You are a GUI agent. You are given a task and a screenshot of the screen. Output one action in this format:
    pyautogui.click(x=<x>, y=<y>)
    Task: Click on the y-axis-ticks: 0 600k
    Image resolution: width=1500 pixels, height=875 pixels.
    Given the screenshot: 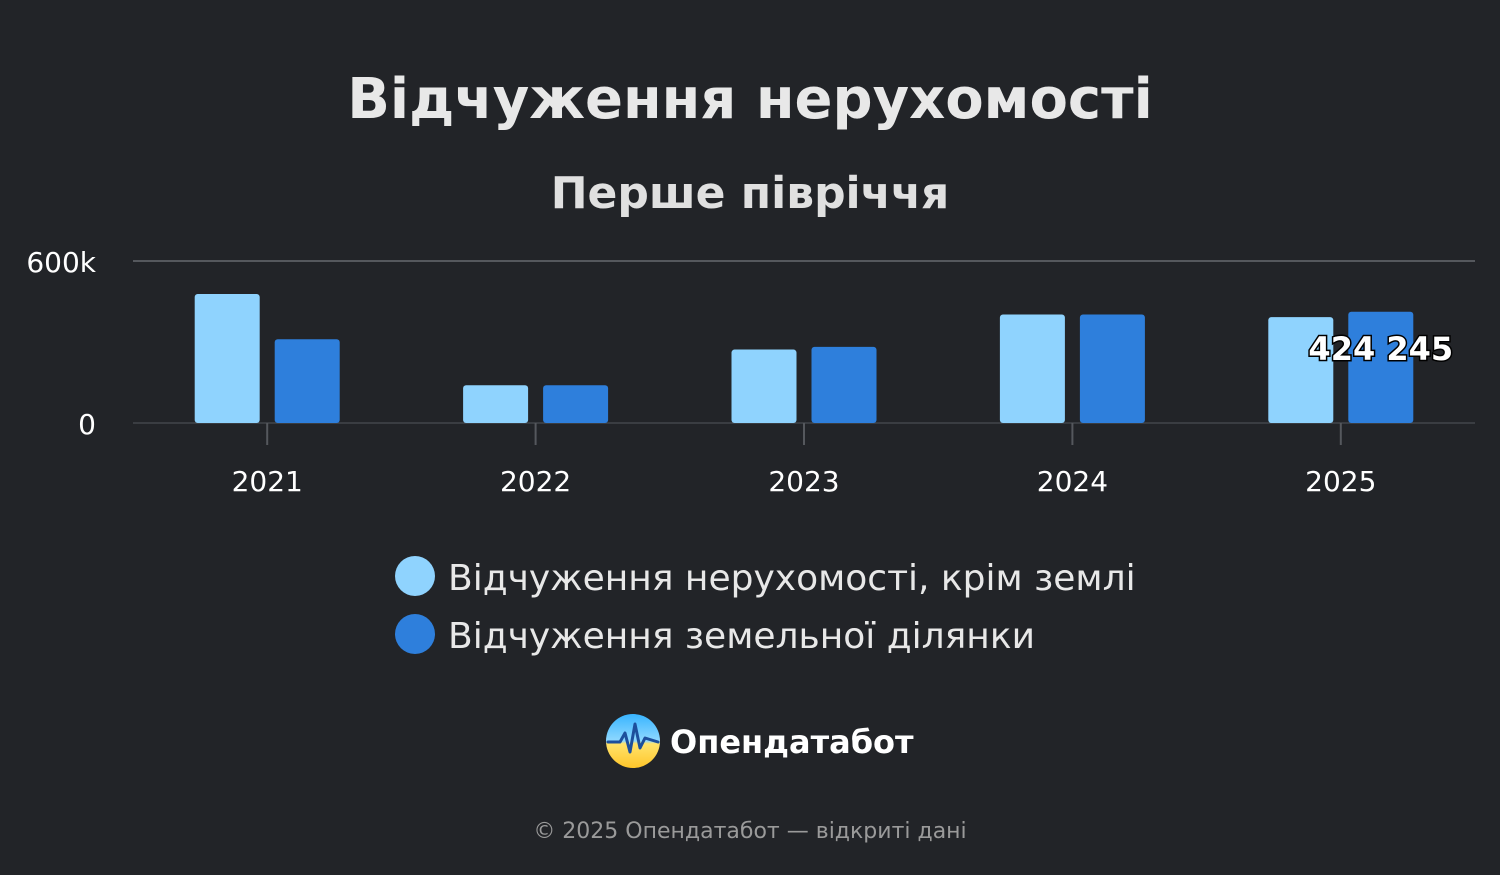 What is the action you would take?
    pyautogui.click(x=61, y=343)
    